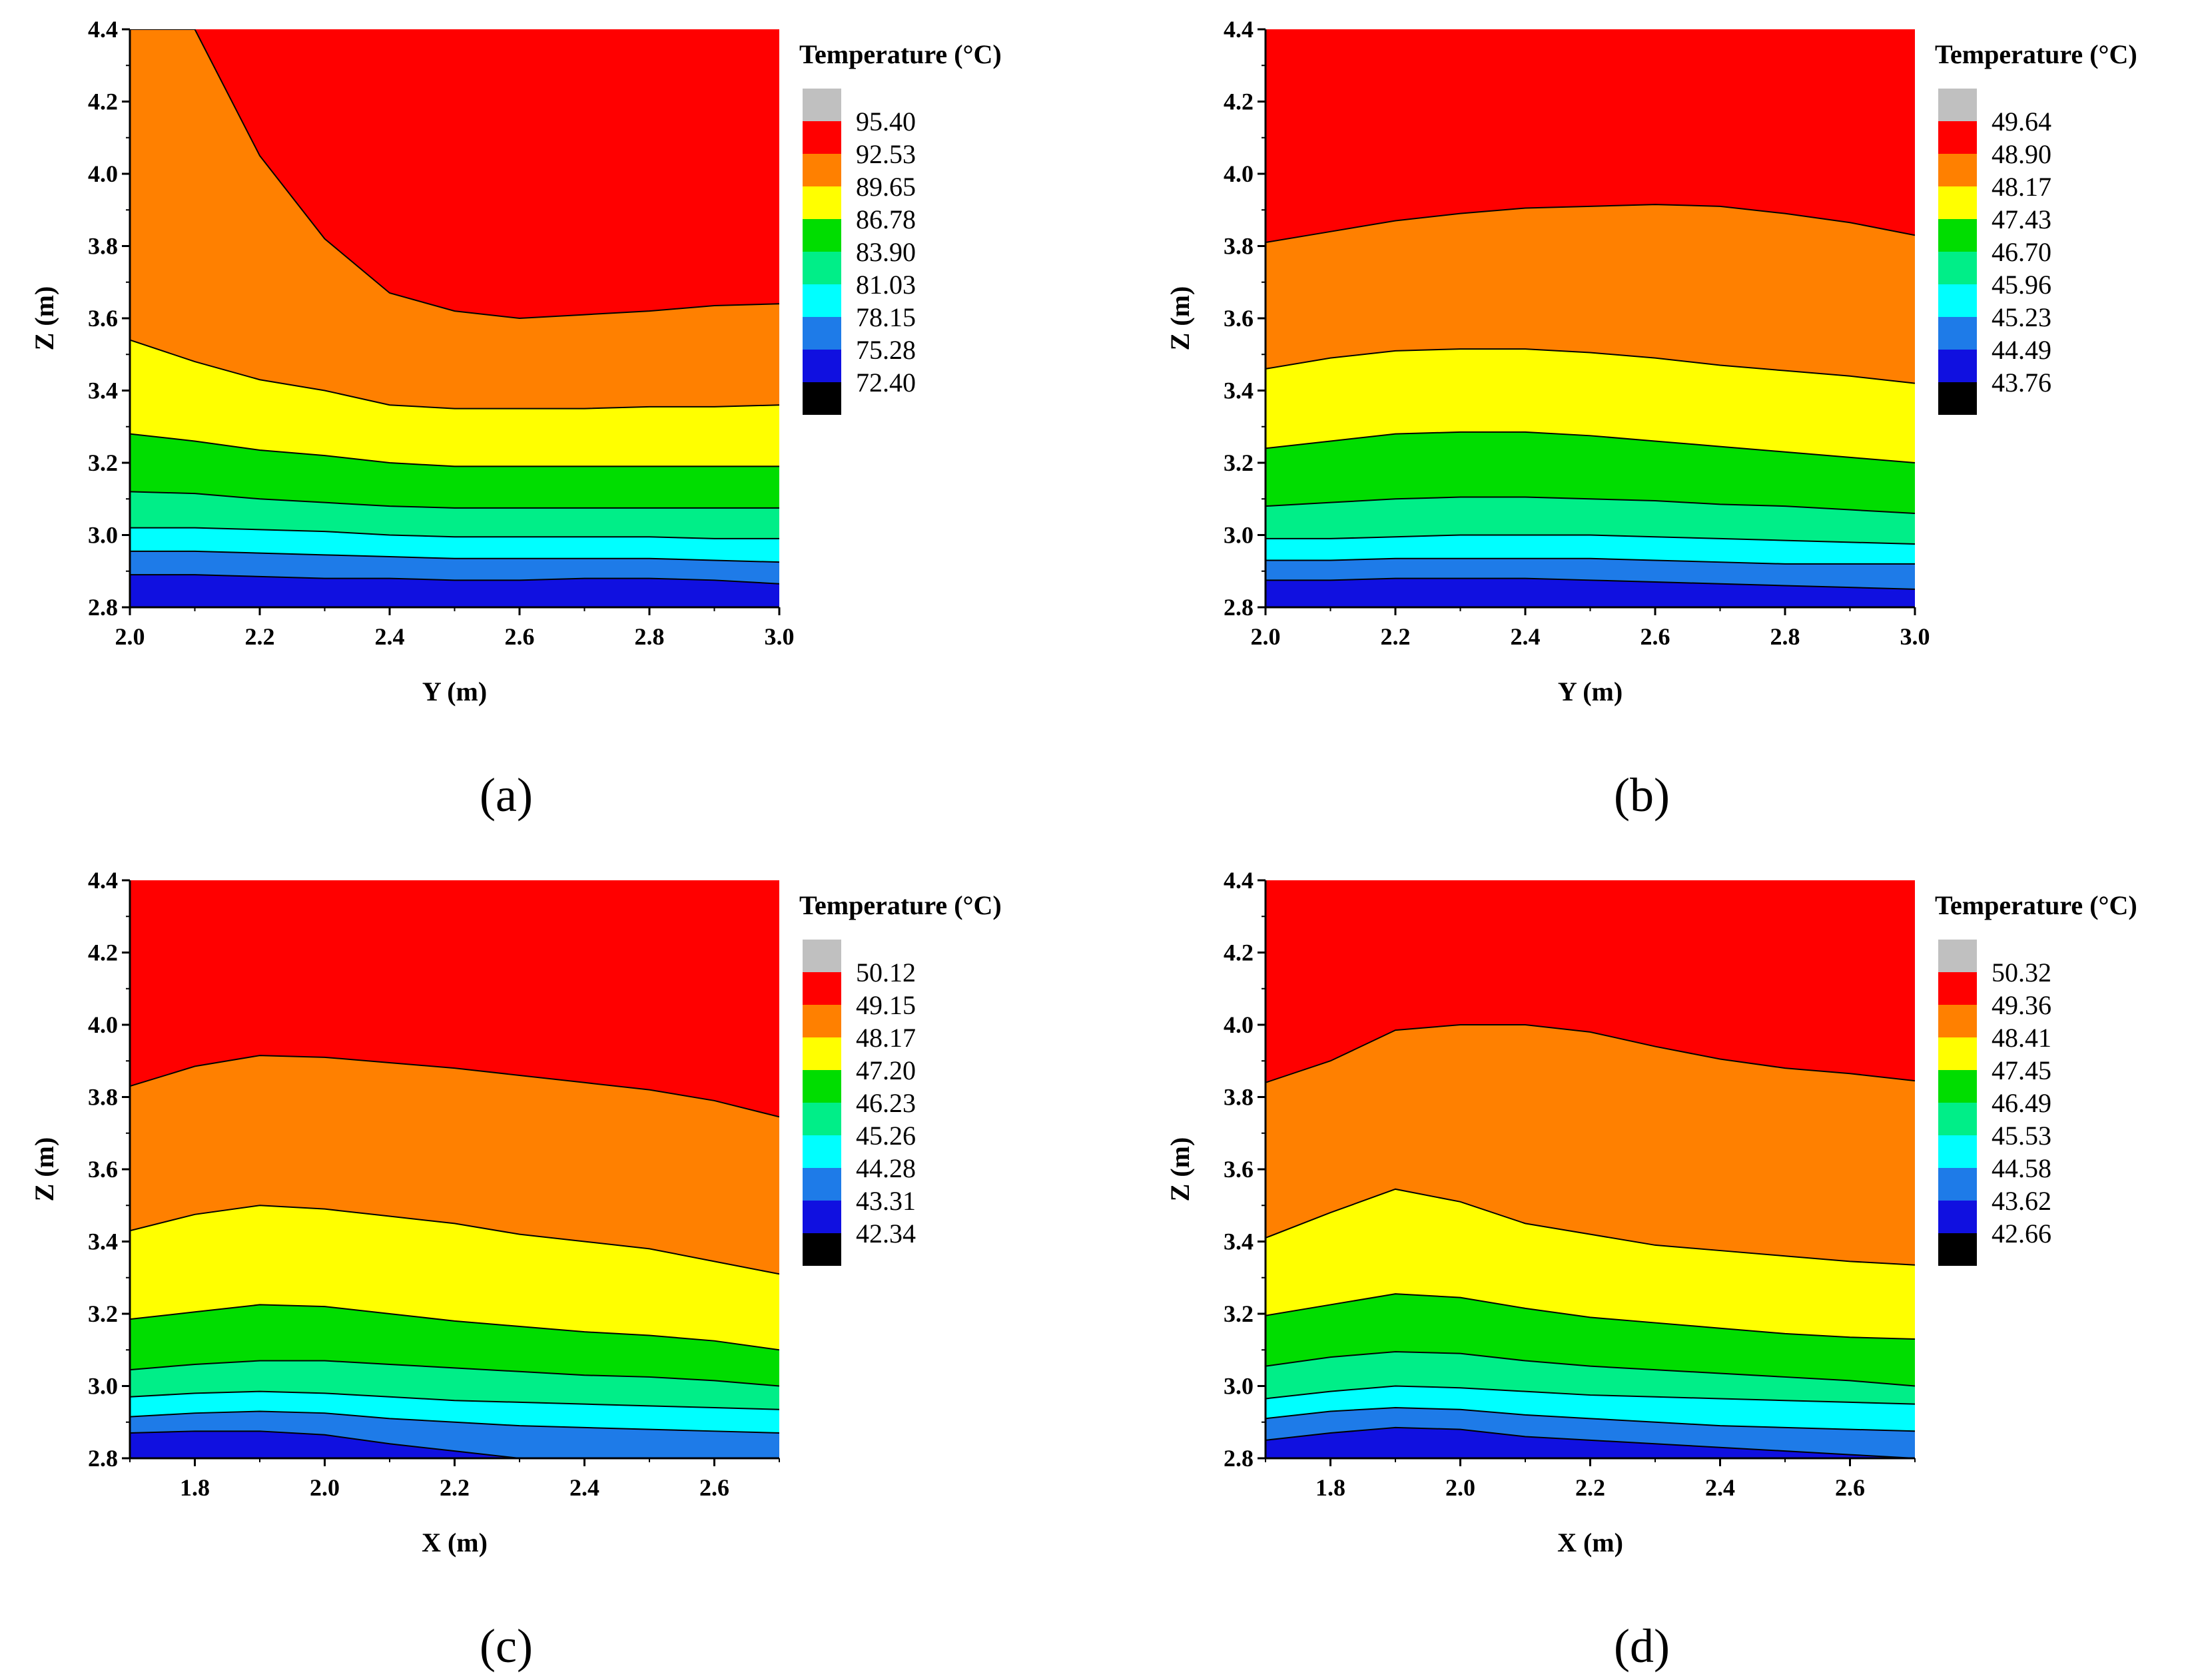 The width and height of the screenshot is (2190, 1680). What do you see at coordinates (1850, 1487) in the screenshot?
I see `x-tick-label: 2.6` at bounding box center [1850, 1487].